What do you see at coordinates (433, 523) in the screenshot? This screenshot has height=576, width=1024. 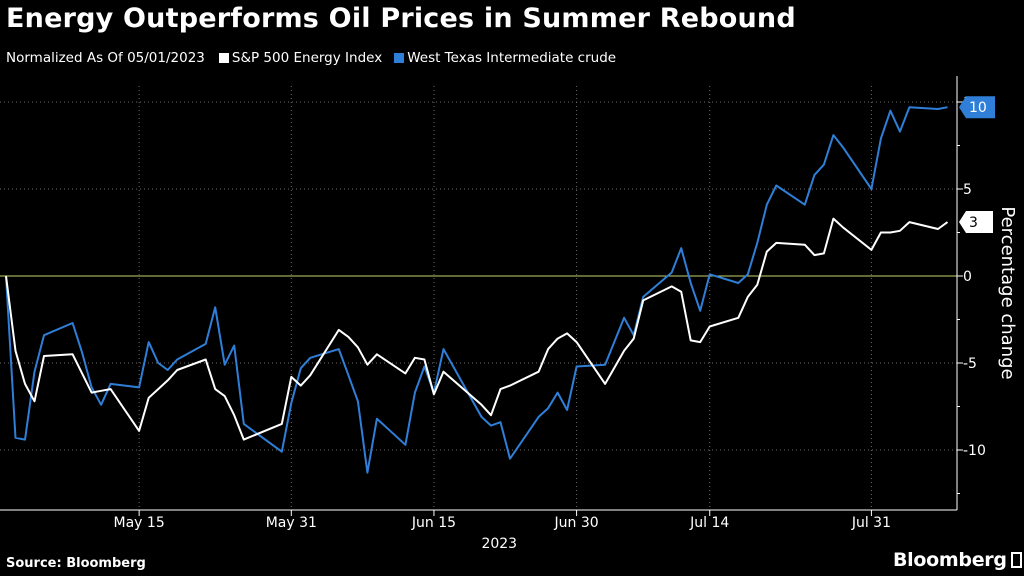 I see `x-tick-label: Jun 15` at bounding box center [433, 523].